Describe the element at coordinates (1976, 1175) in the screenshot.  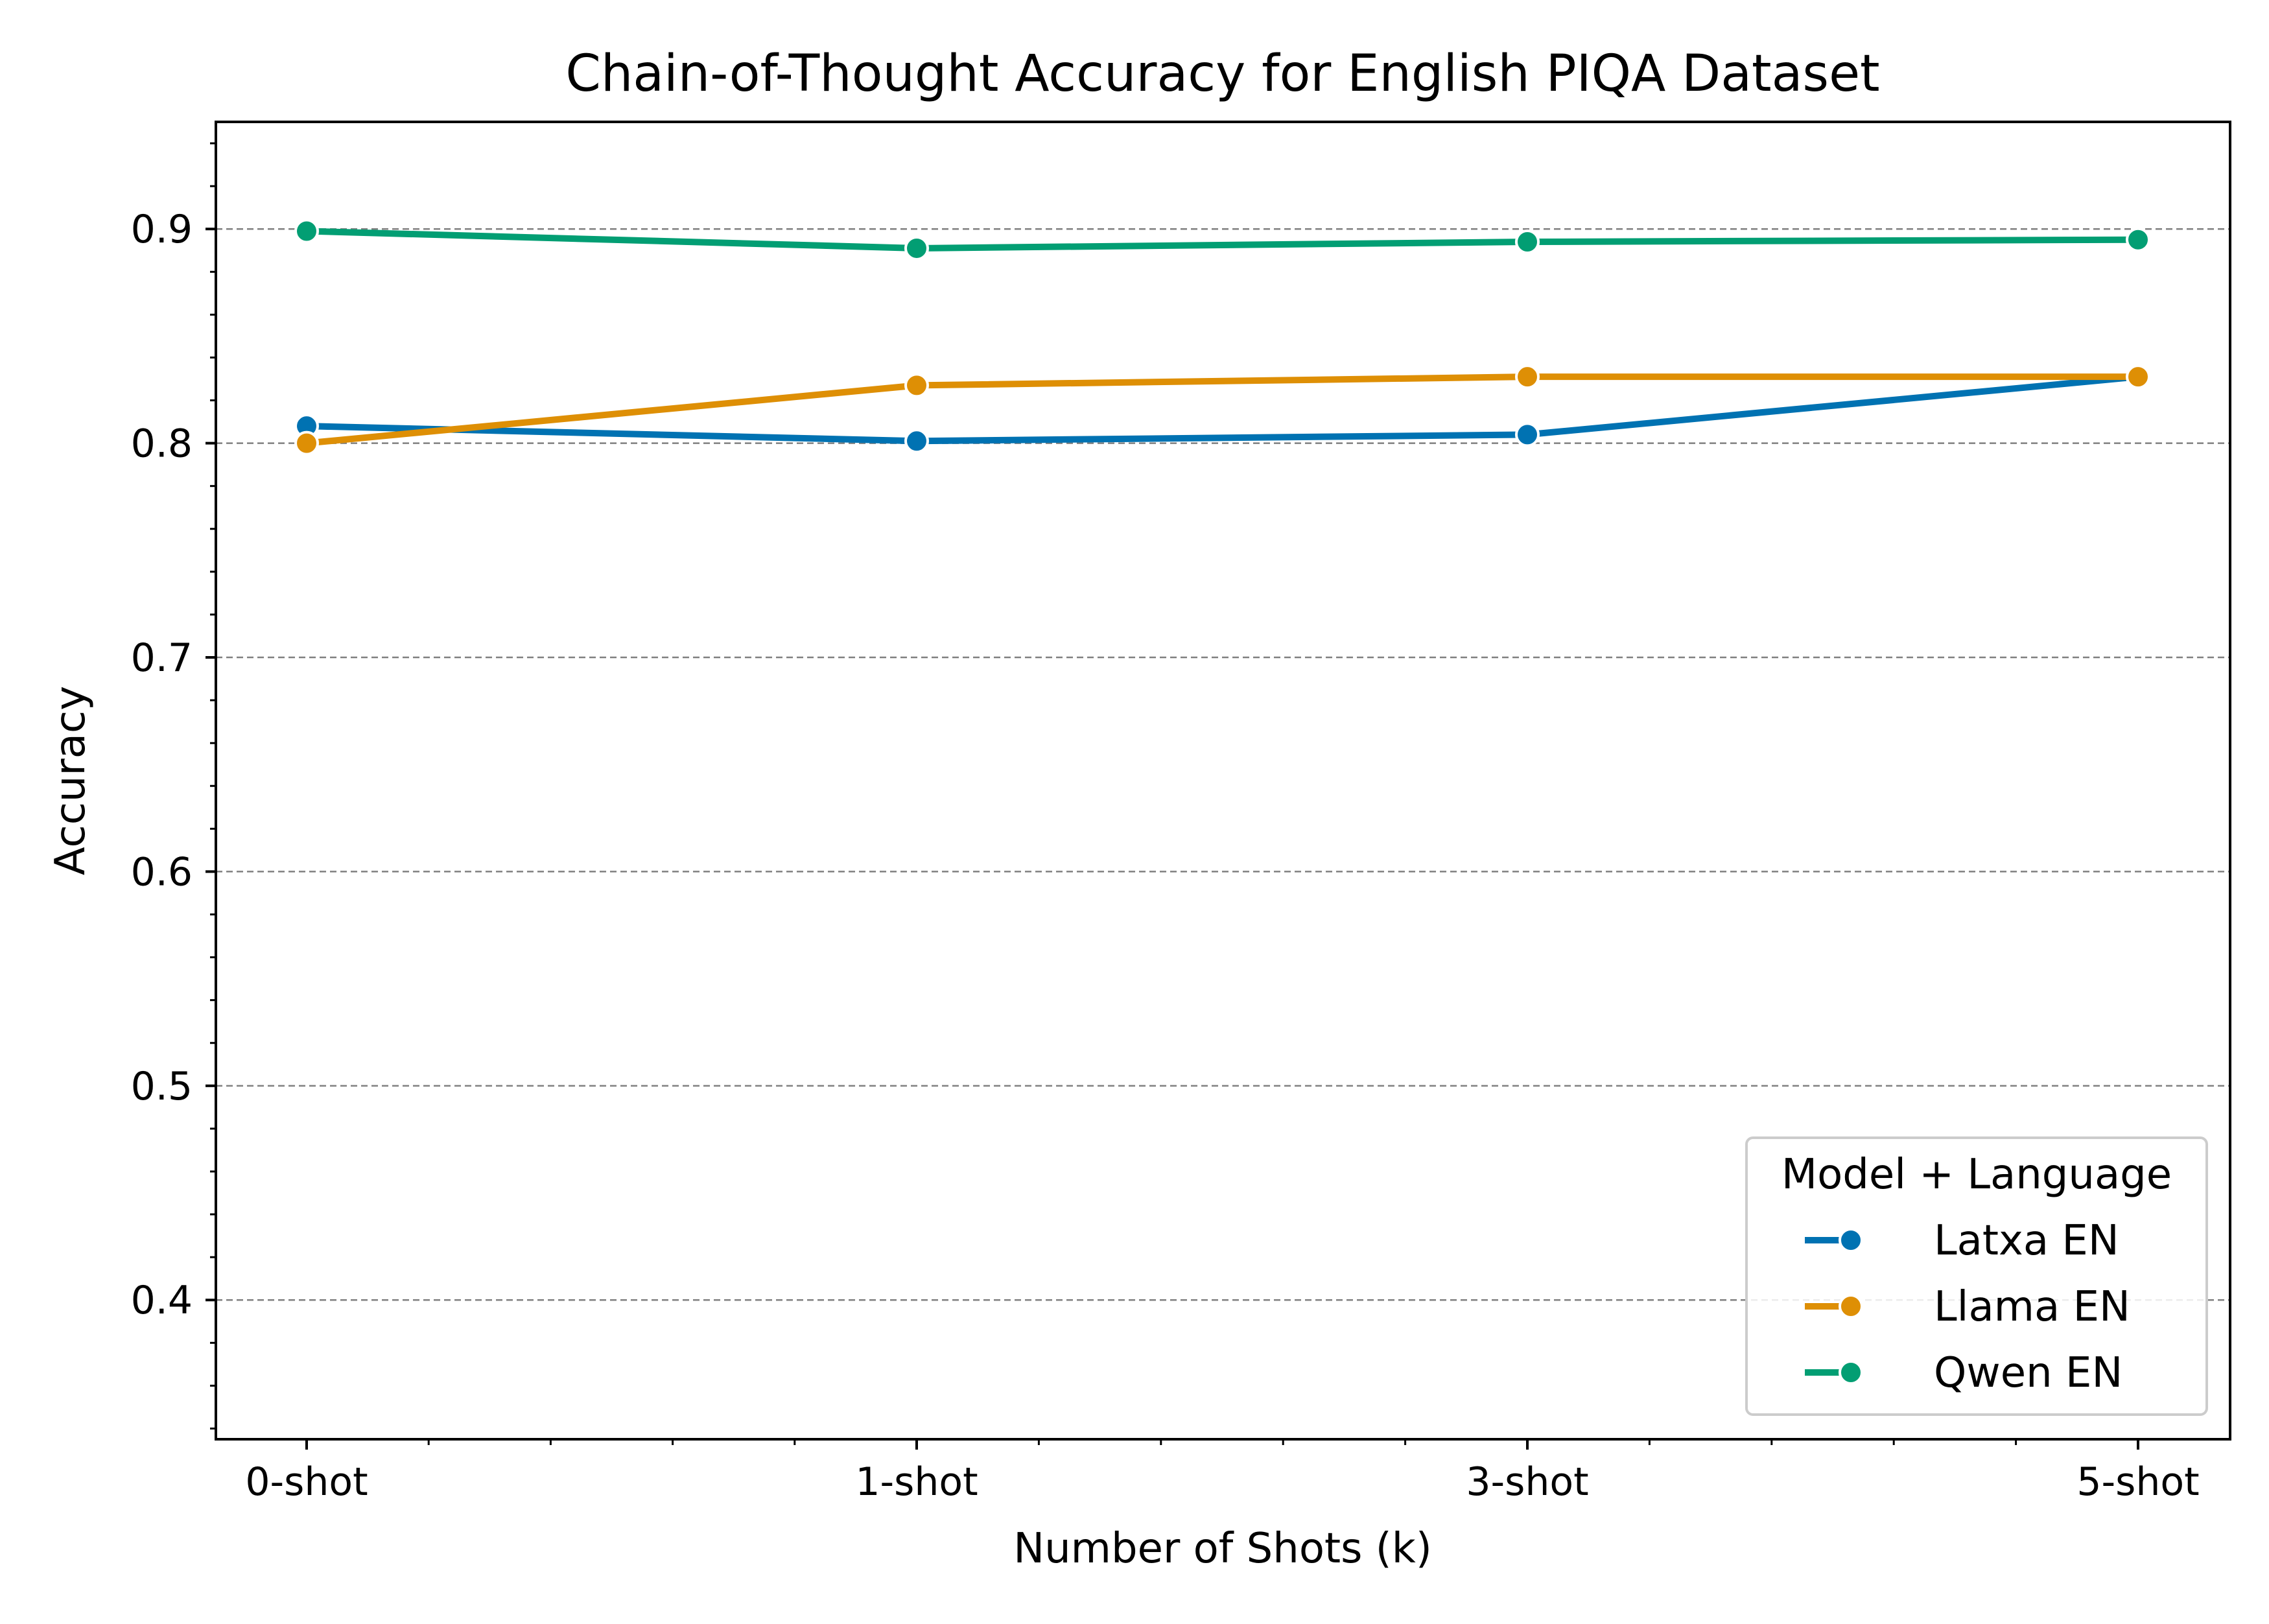
I see `legend-title: Model + Language` at that location.